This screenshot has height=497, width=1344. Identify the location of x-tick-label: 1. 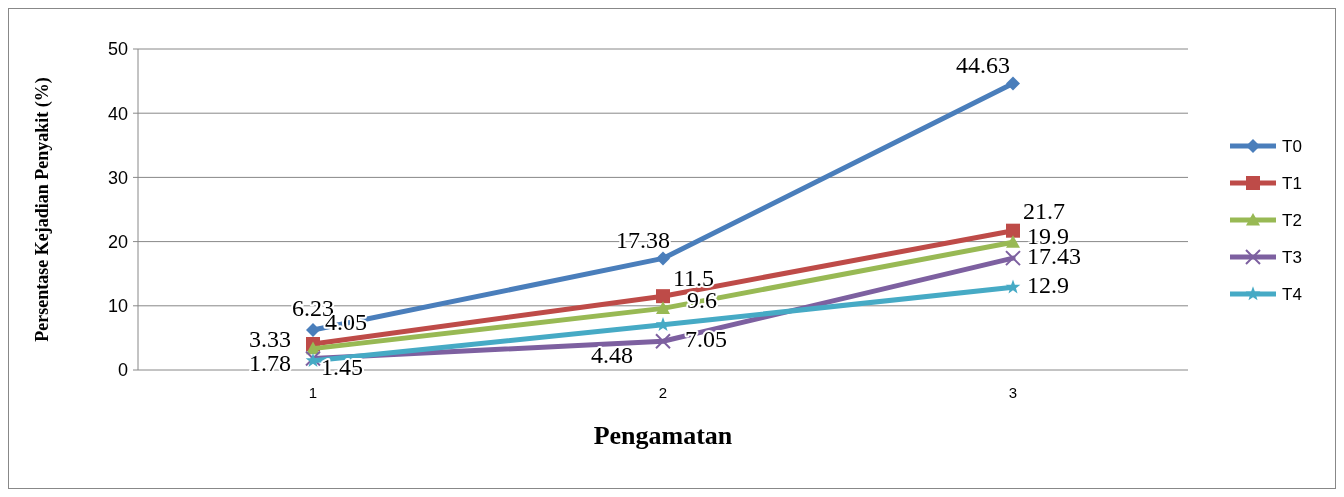
(313, 392).